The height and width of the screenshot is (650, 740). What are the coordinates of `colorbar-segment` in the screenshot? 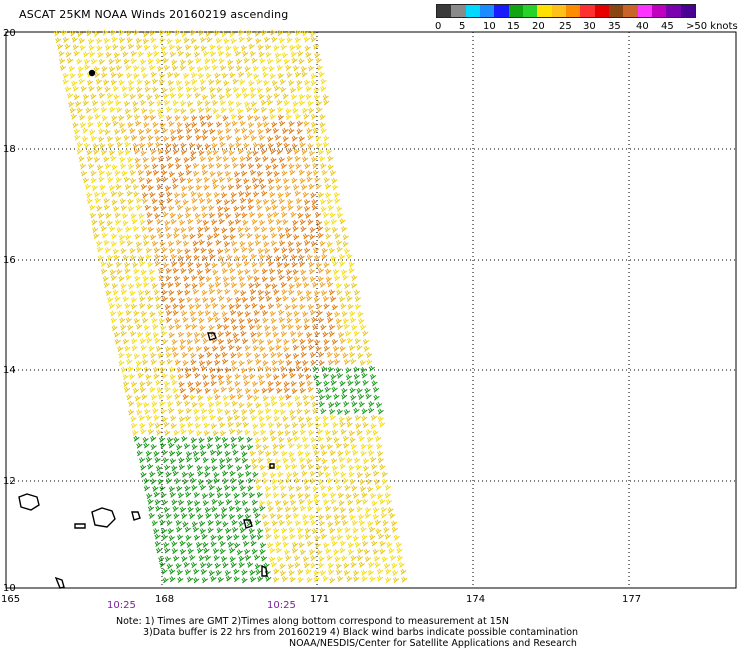 It's located at (630, 11).